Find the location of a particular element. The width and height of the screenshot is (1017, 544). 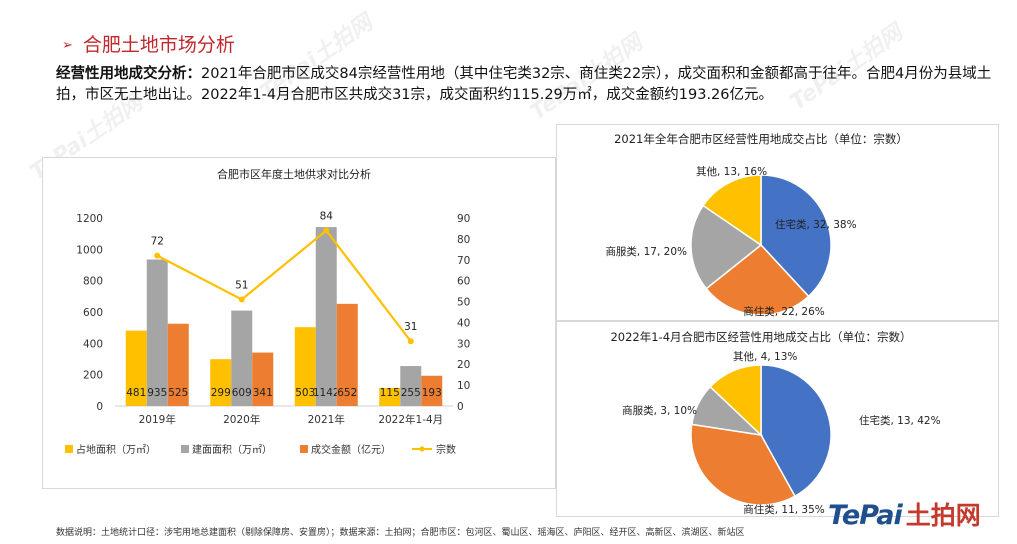

pie-slice-label: 商服类, 3, 10% is located at coordinates (659, 410).